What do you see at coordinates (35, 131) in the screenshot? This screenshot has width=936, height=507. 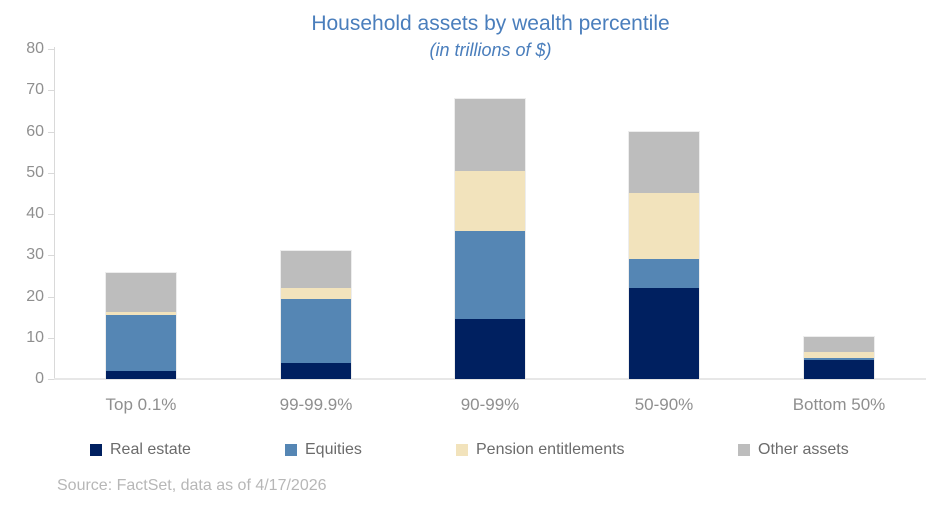 I see `y-tick-label: 60` at bounding box center [35, 131].